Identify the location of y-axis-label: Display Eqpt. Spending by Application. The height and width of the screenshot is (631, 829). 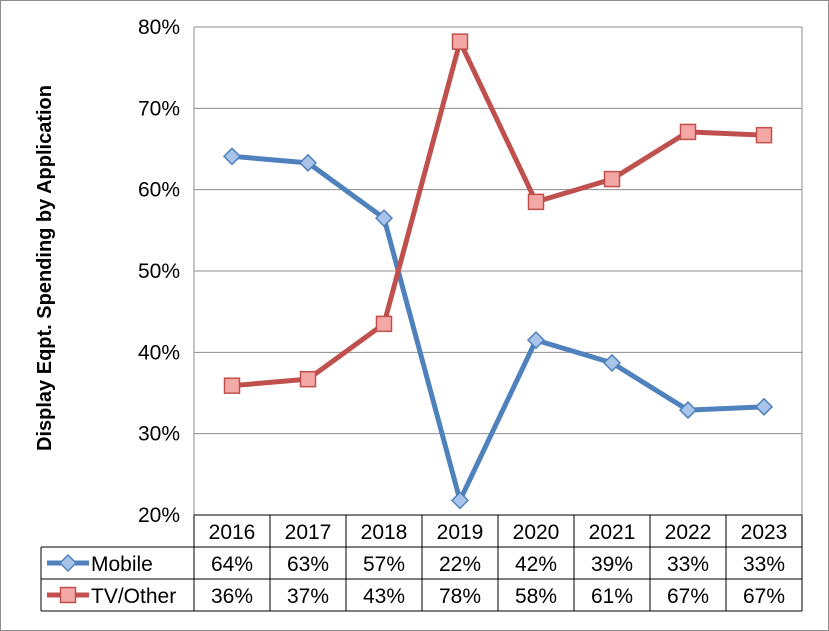
(45, 268).